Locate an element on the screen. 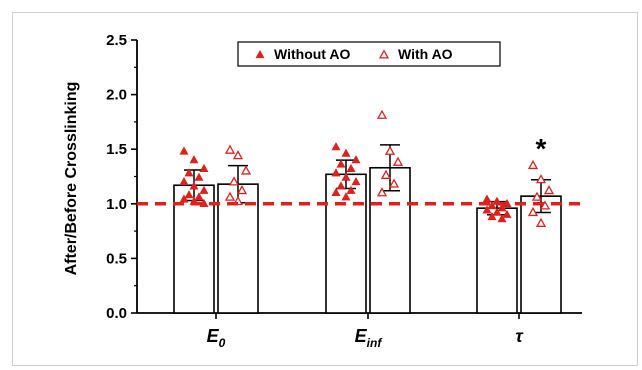 This screenshot has height=370, width=642. x-tick-label: E0 is located at coordinates (216, 338).